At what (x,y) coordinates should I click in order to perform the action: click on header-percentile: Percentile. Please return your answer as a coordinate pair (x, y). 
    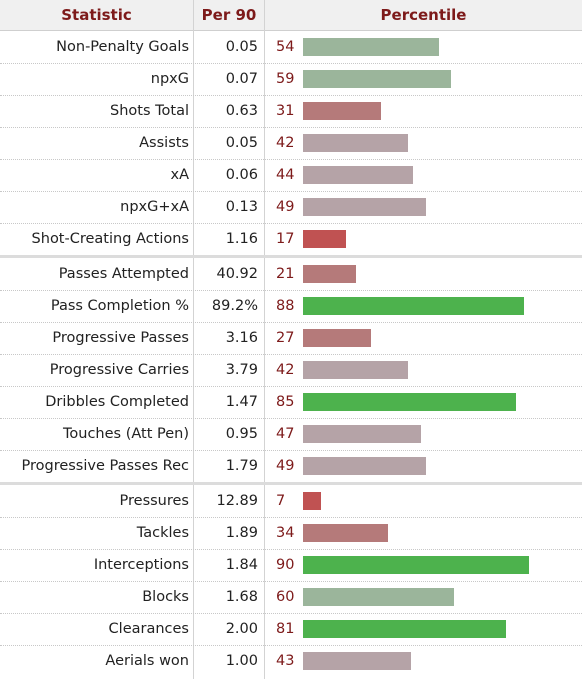
    Looking at the image, I should click on (423, 15).